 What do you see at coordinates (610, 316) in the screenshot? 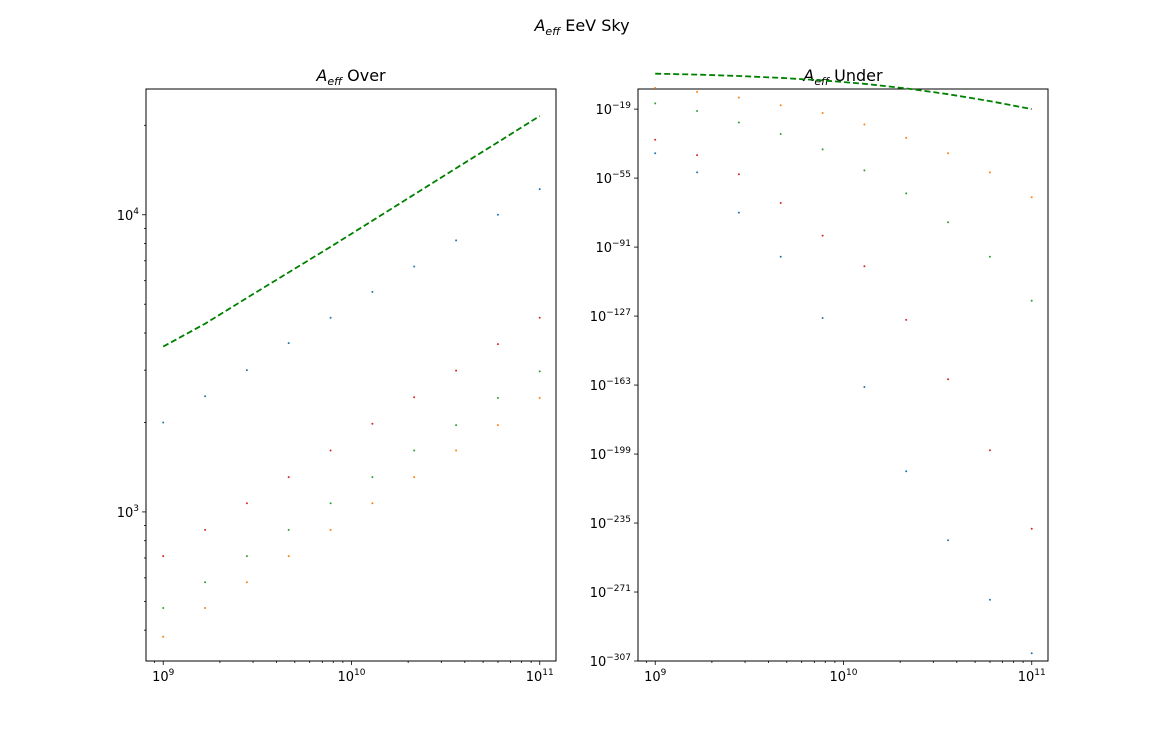
I see `y-tick-label: 10−127` at bounding box center [610, 316].